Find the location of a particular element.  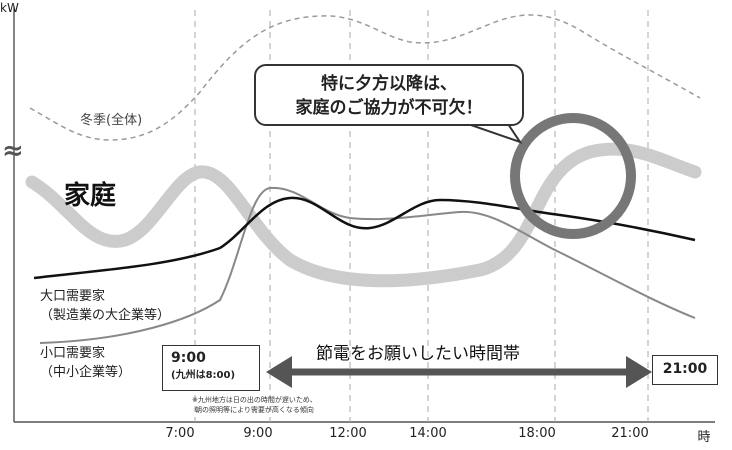

callout-tail is located at coordinates (495, 133).